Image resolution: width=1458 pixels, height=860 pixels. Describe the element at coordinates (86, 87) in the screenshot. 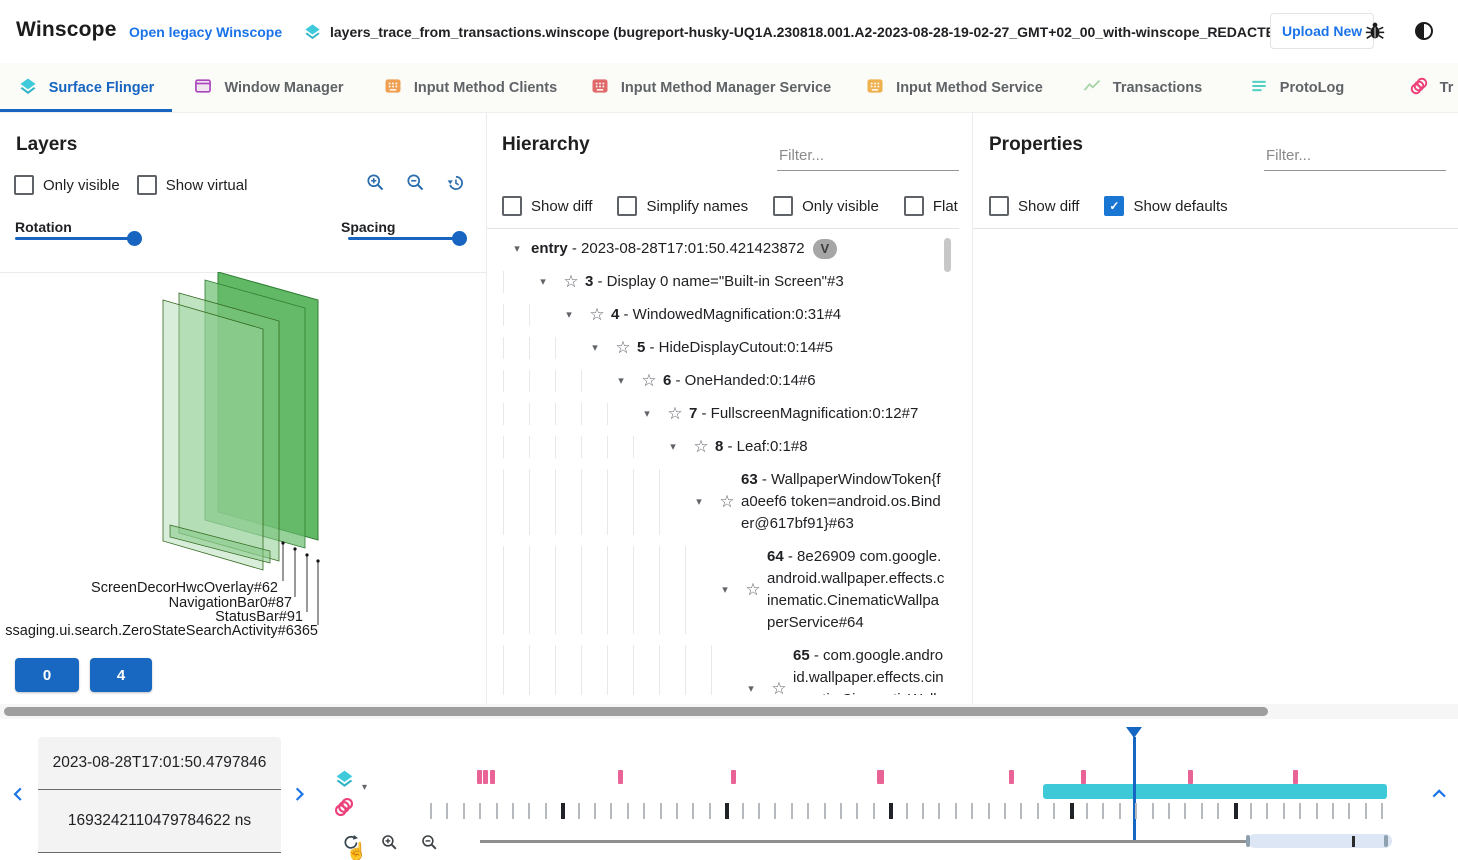

I see `tab-surface-flinger: Surface Flinger` at that location.